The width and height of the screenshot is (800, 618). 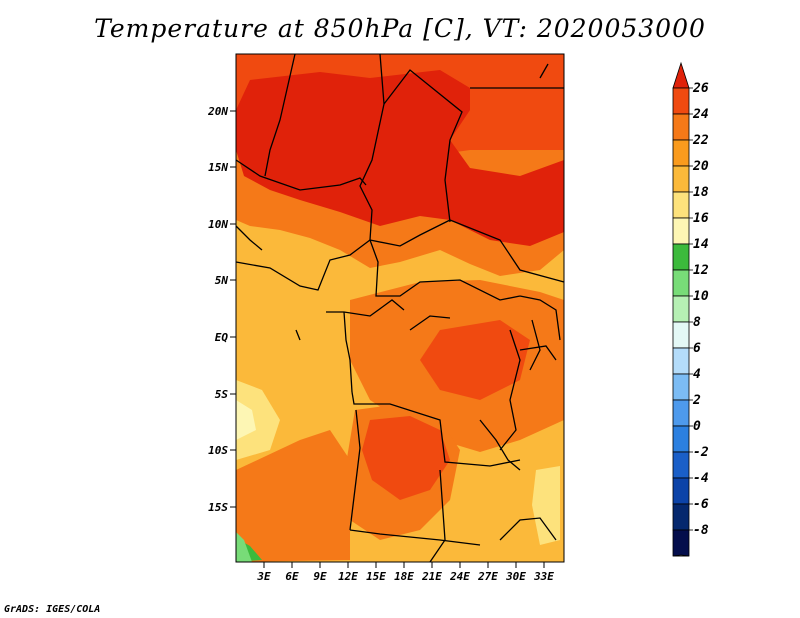 I want to click on lat-label-eq: EQ, so click(x=222, y=337).